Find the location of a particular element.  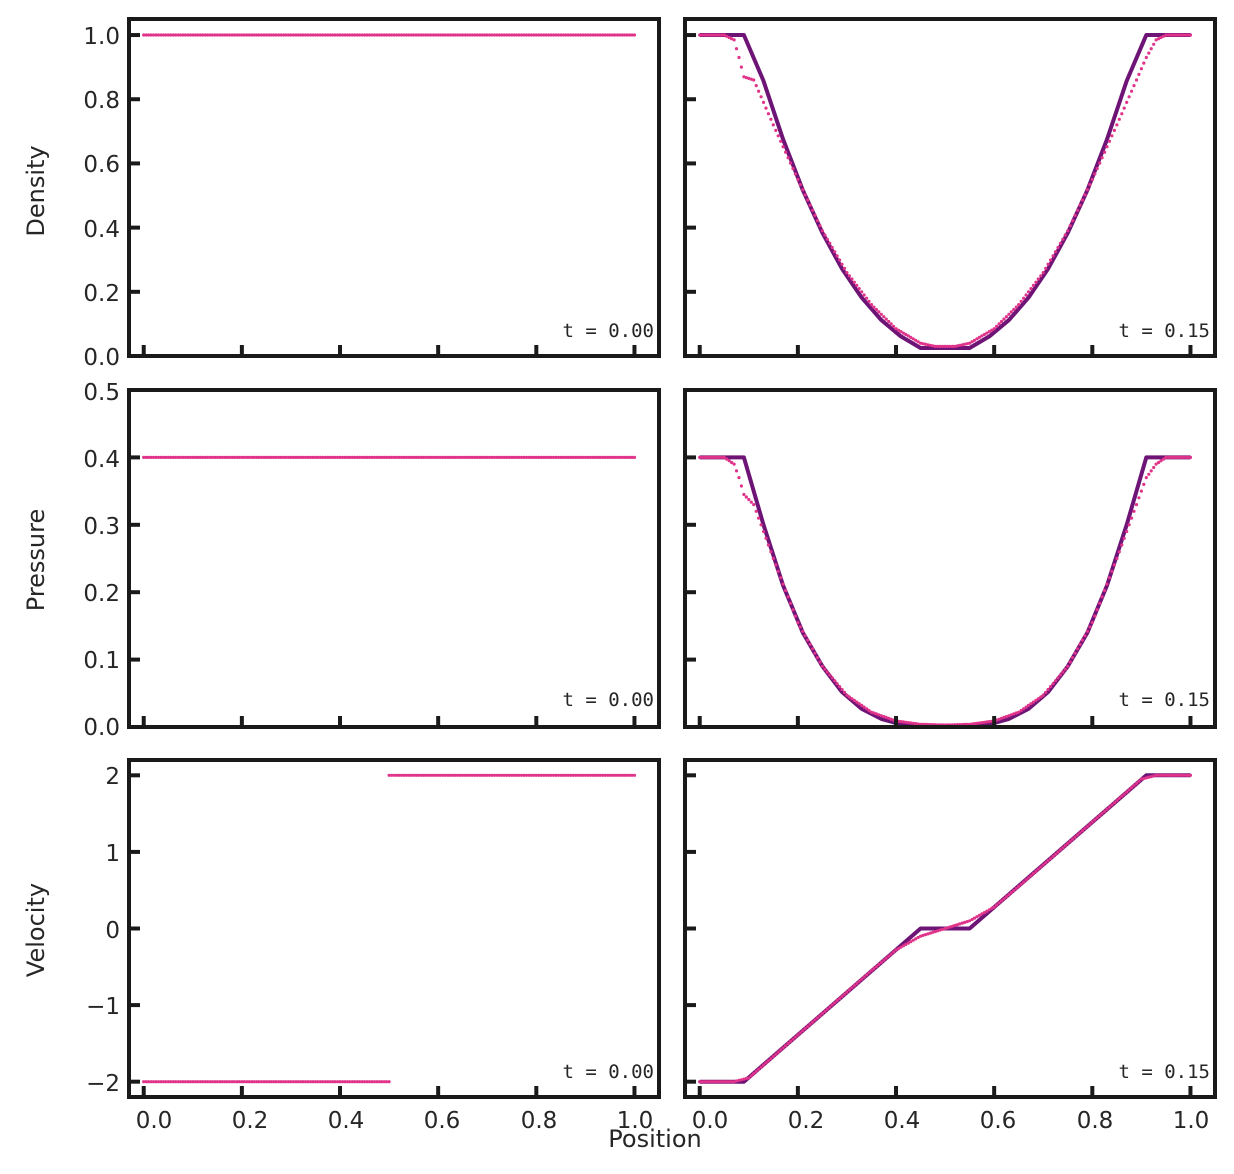

panel-p11 is located at coordinates (945, 592).